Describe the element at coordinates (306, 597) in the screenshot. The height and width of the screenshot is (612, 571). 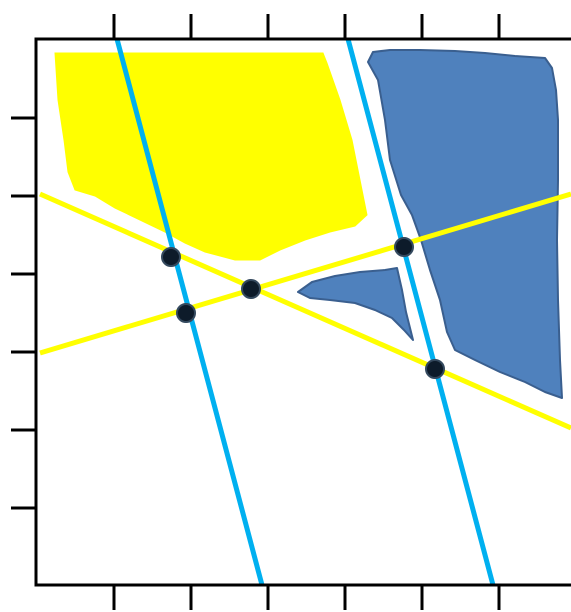
I see `bottom-tick-marks` at that location.